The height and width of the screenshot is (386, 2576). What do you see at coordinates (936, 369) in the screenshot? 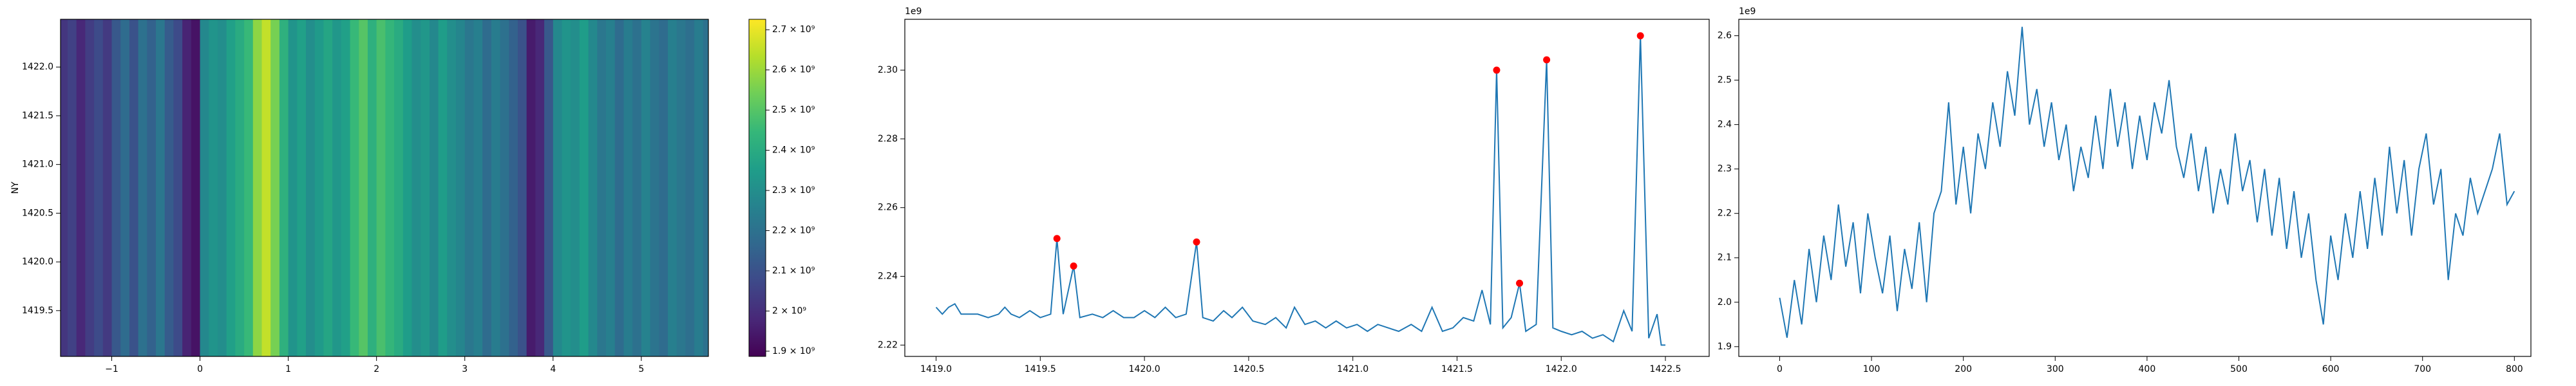
I see `x-tick-label: 1419.0` at bounding box center [936, 369].